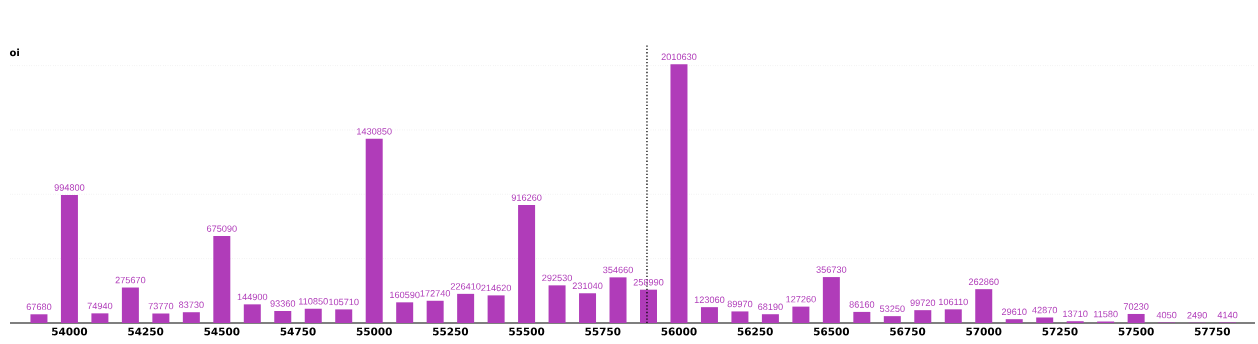  What do you see at coordinates (435, 293) in the screenshot?
I see `data-label: 172740` at bounding box center [435, 293].